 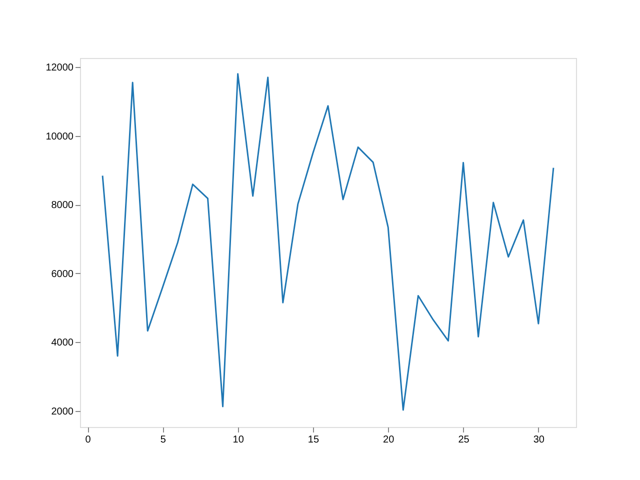 What do you see at coordinates (62, 343) in the screenshot?
I see `y-tick-label: 4000` at bounding box center [62, 343].